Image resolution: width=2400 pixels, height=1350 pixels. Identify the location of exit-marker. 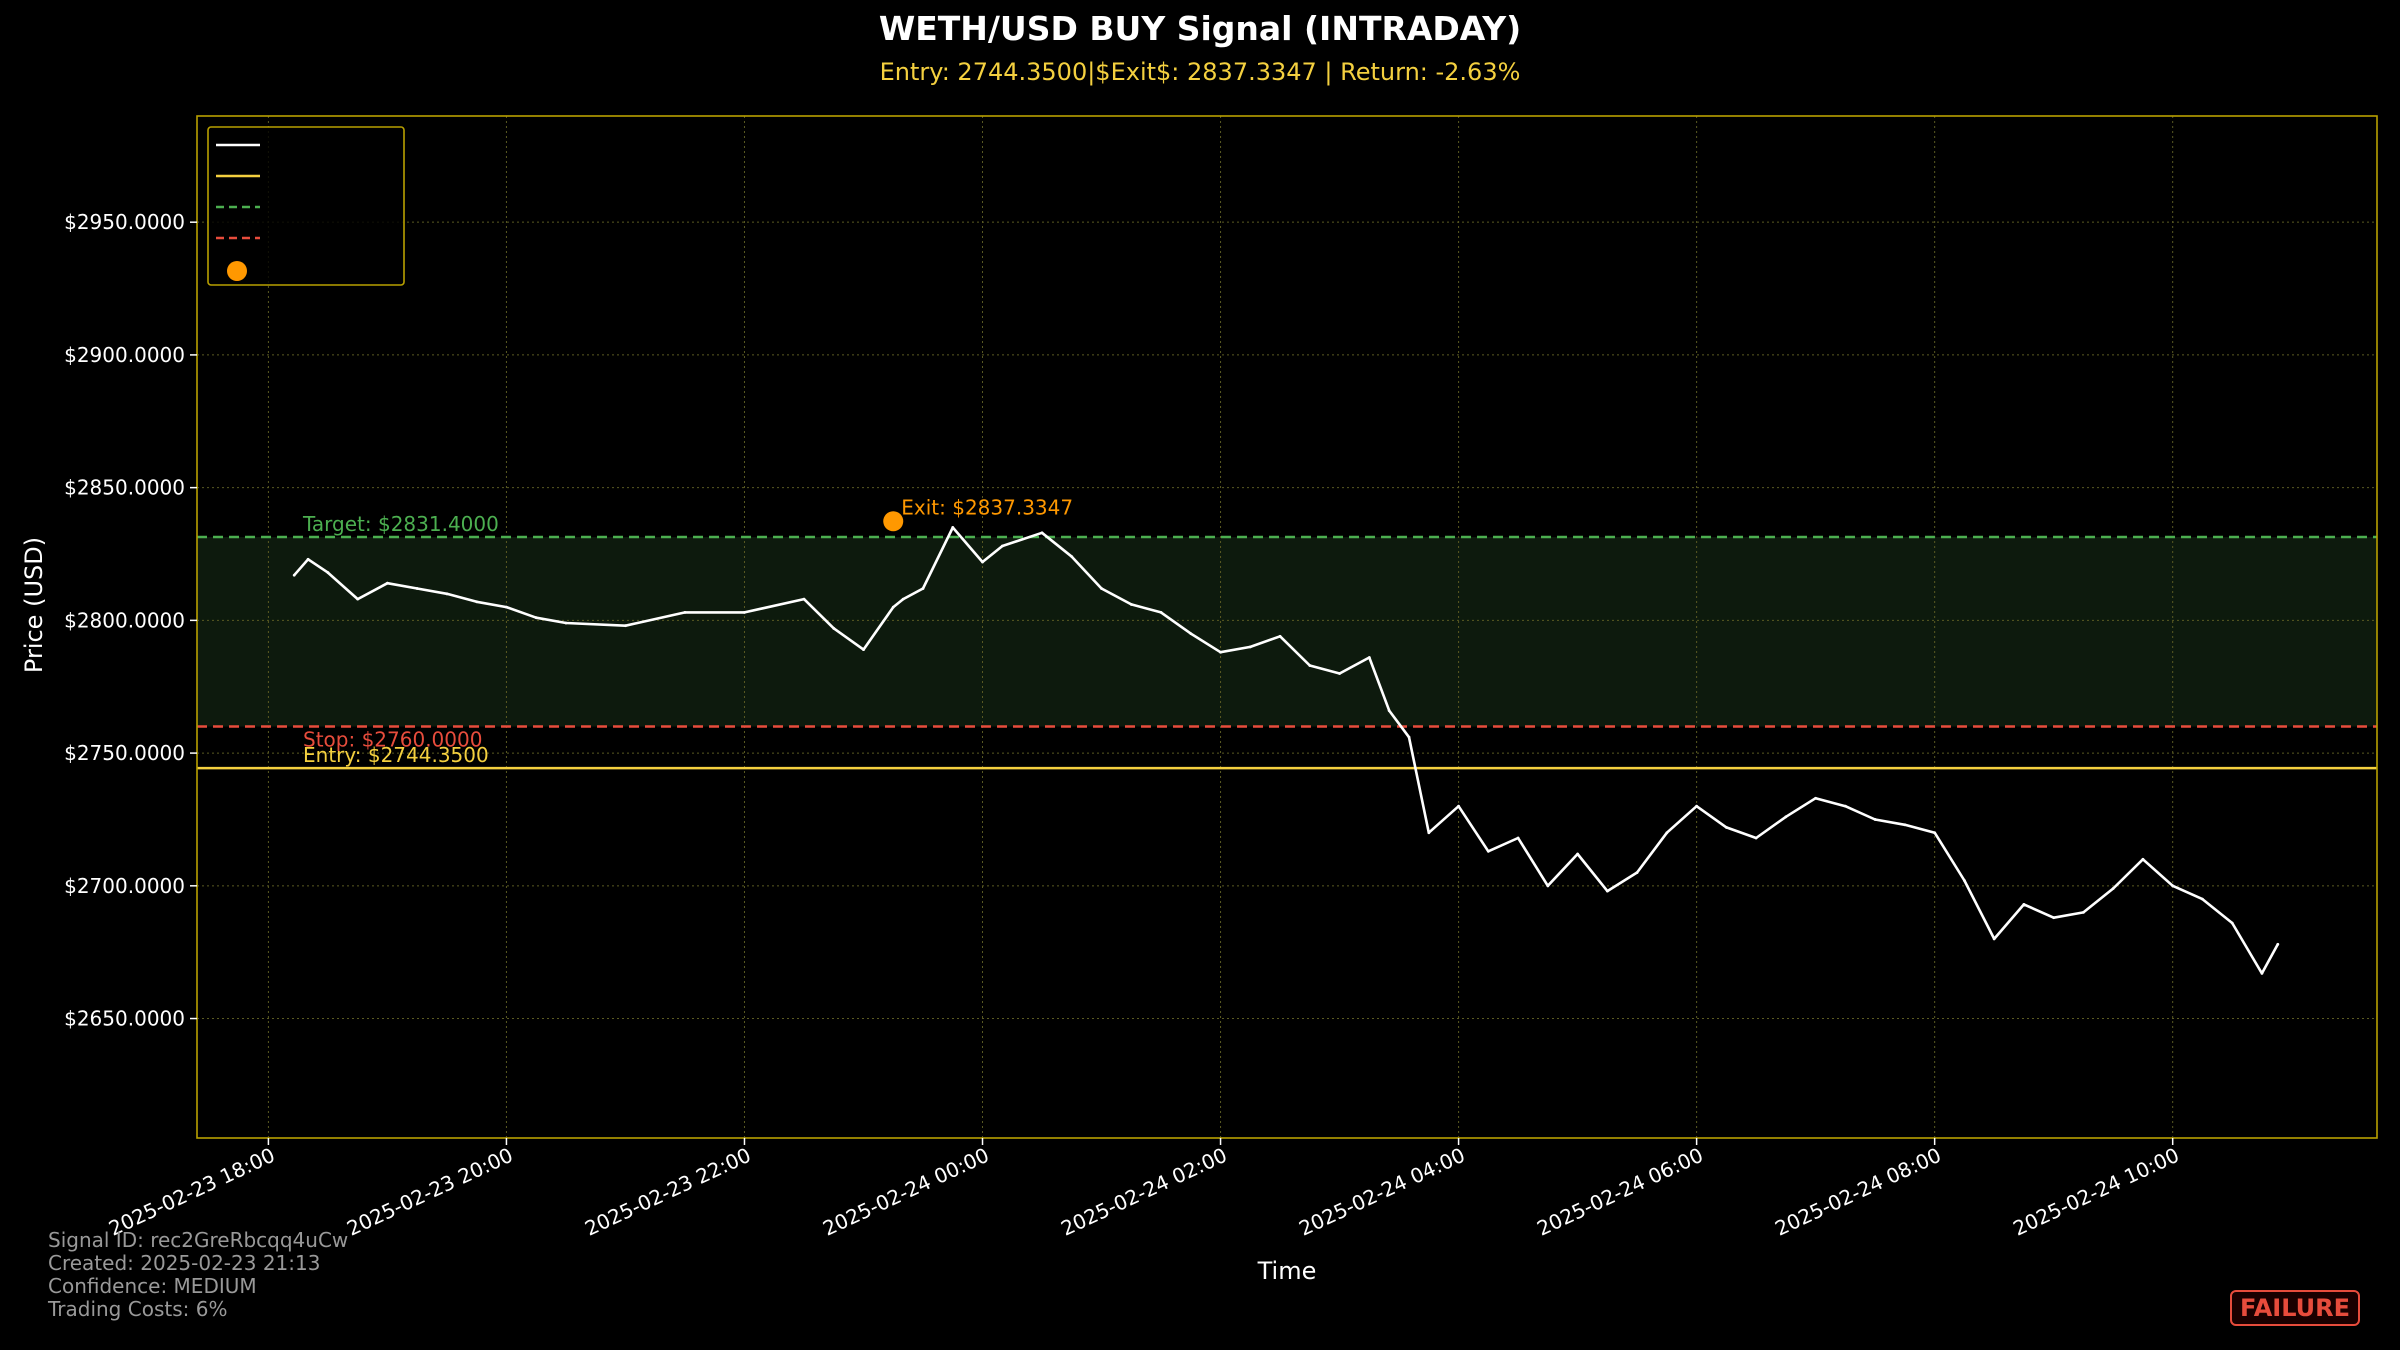
(893, 521).